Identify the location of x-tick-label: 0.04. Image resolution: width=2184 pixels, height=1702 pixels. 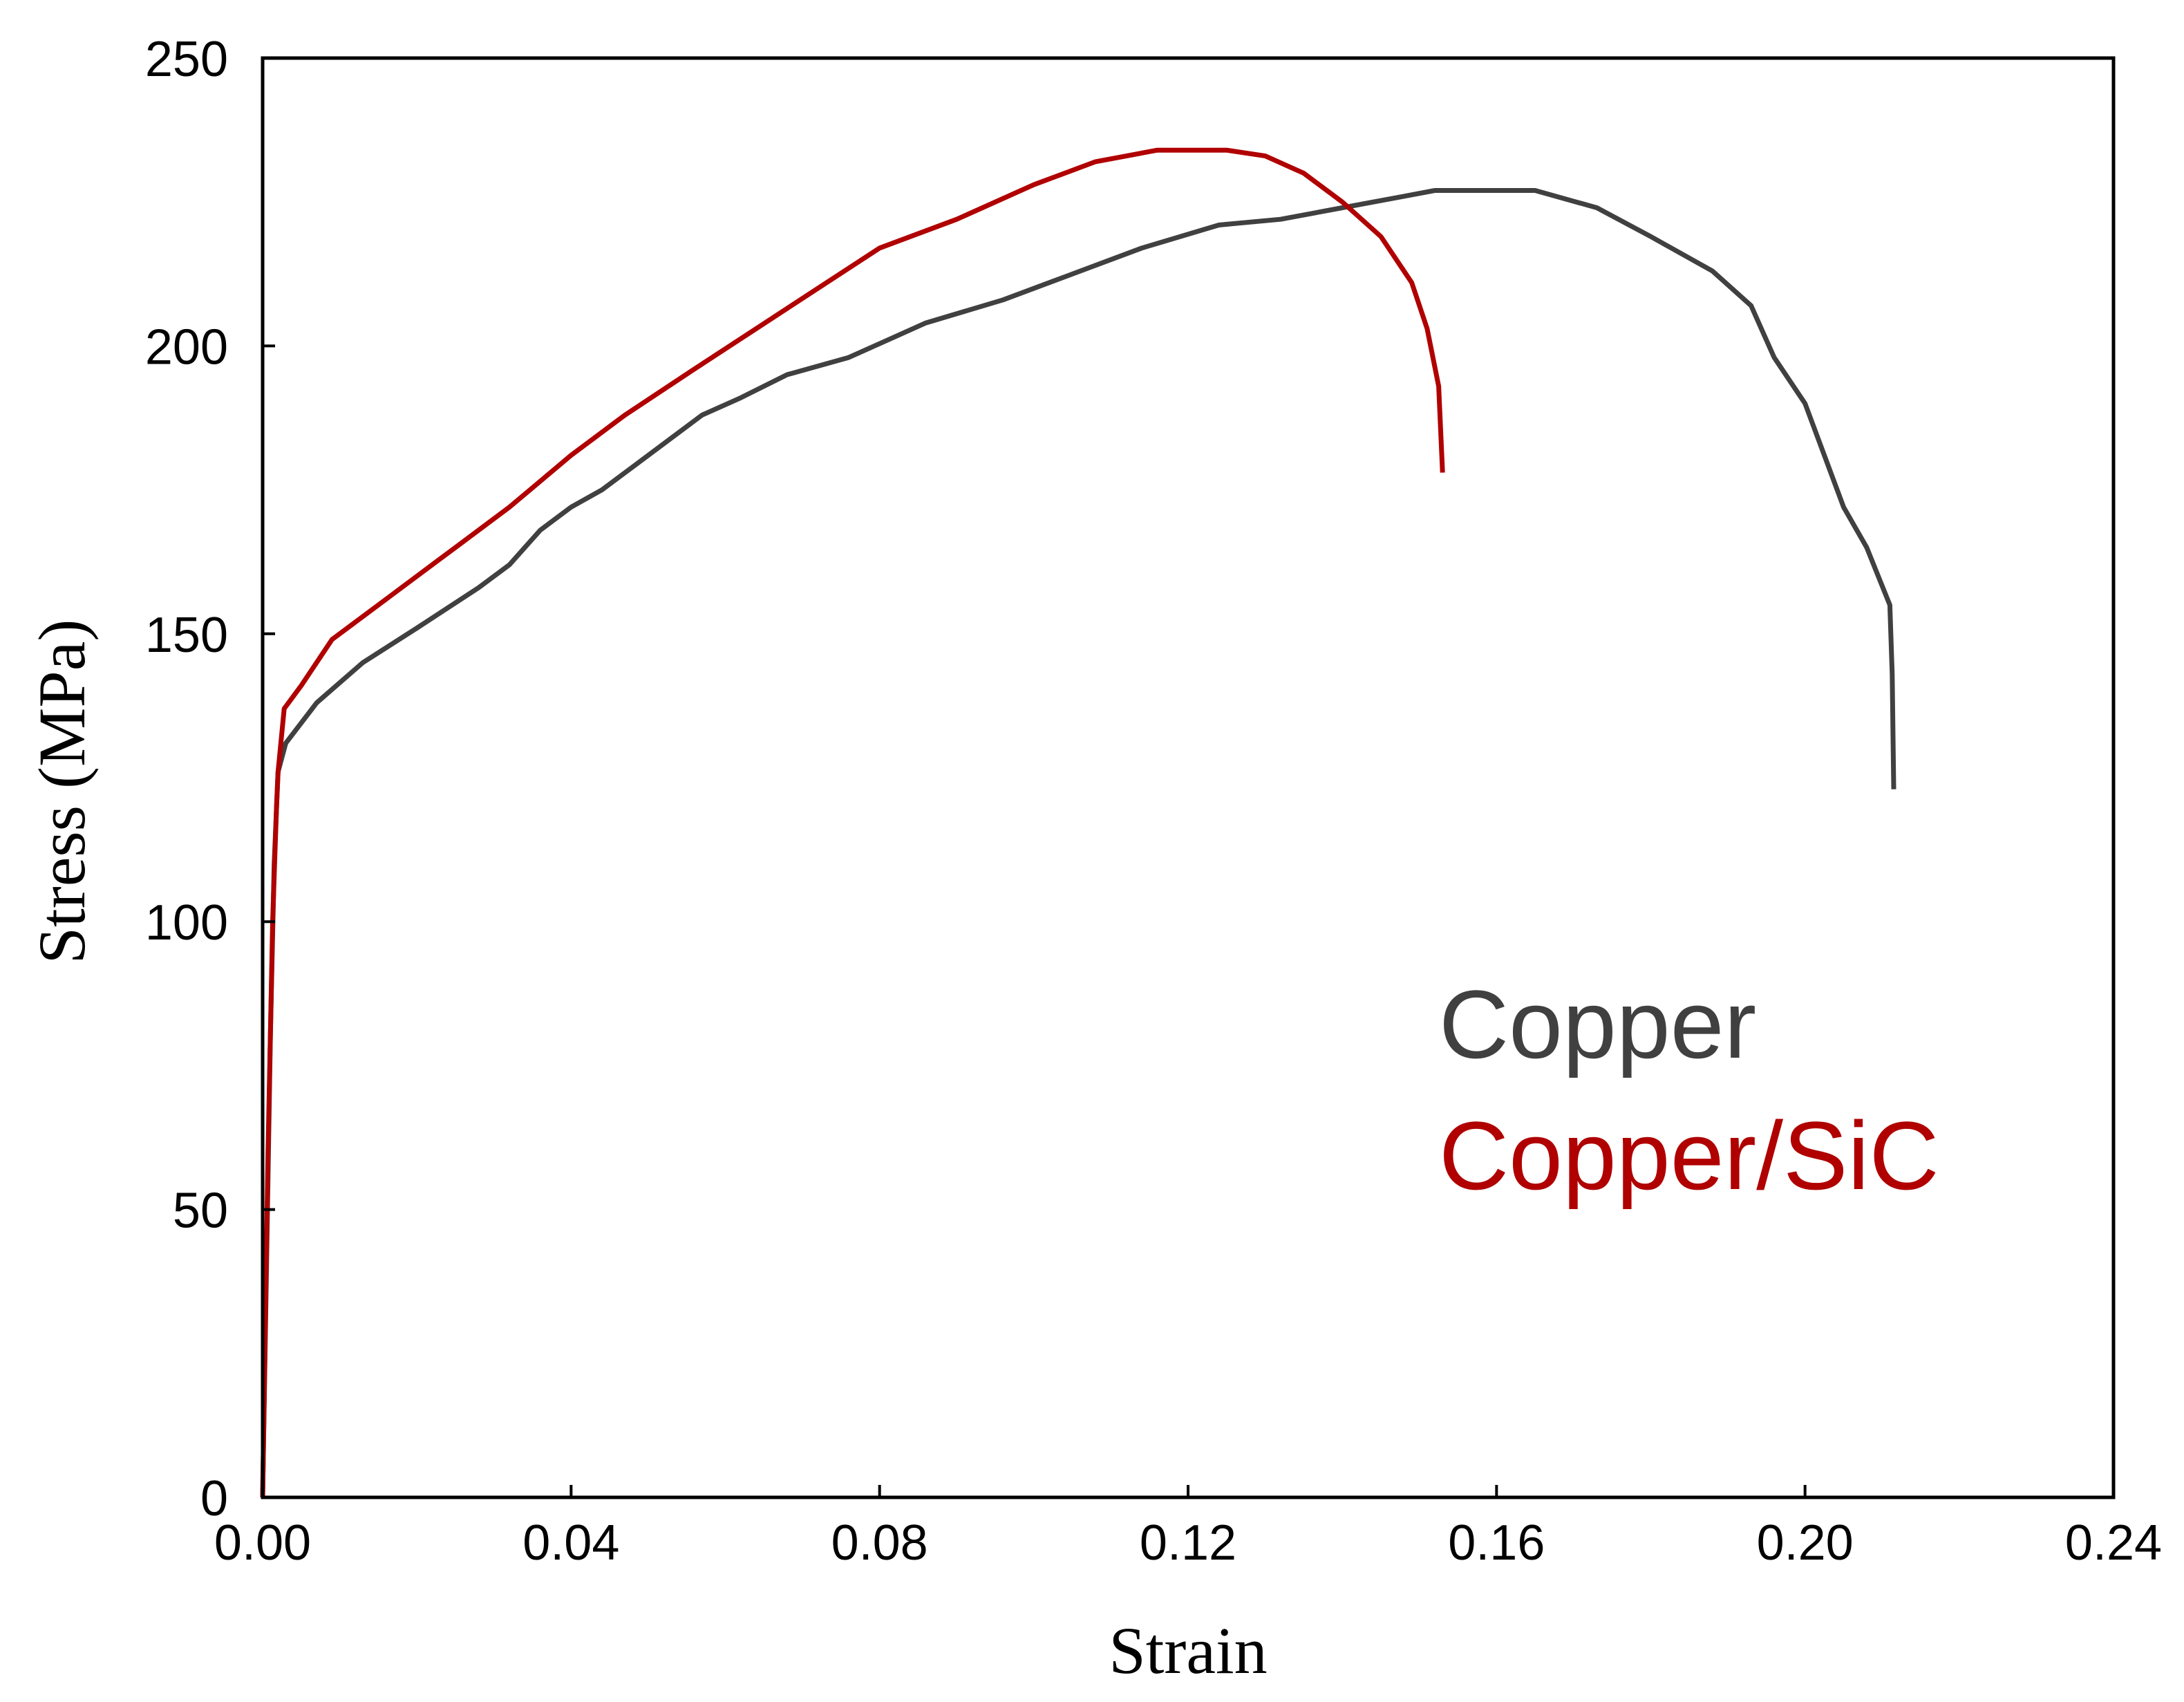
(571, 1543).